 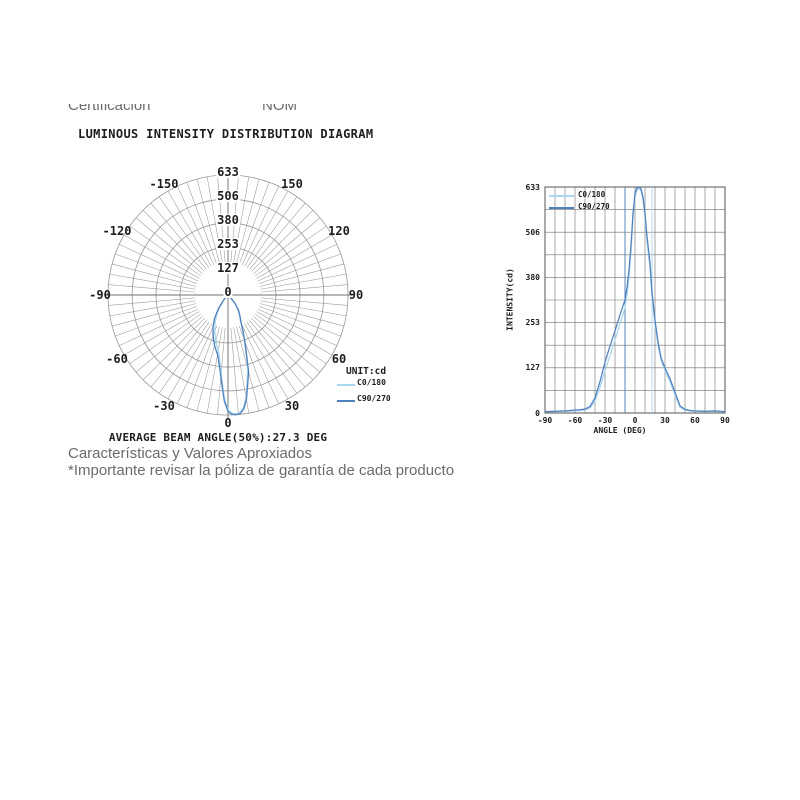 What do you see at coordinates (575, 420) in the screenshot?
I see `line-x-tick: -60` at bounding box center [575, 420].